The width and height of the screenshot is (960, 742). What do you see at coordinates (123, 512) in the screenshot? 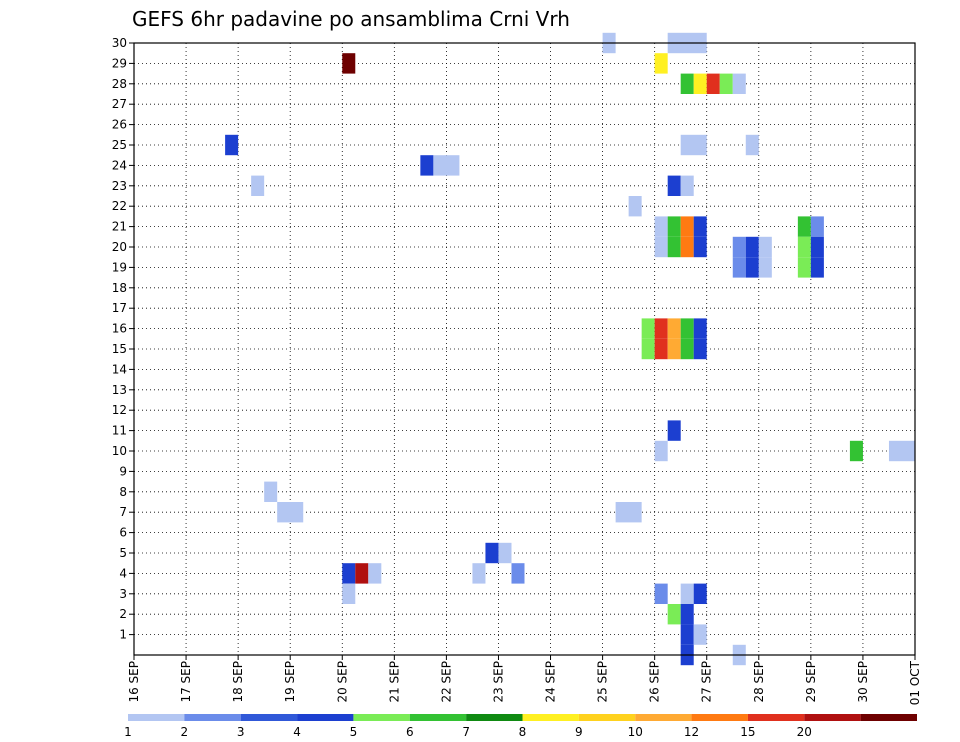
I see `y-tick-label: 7` at bounding box center [123, 512].